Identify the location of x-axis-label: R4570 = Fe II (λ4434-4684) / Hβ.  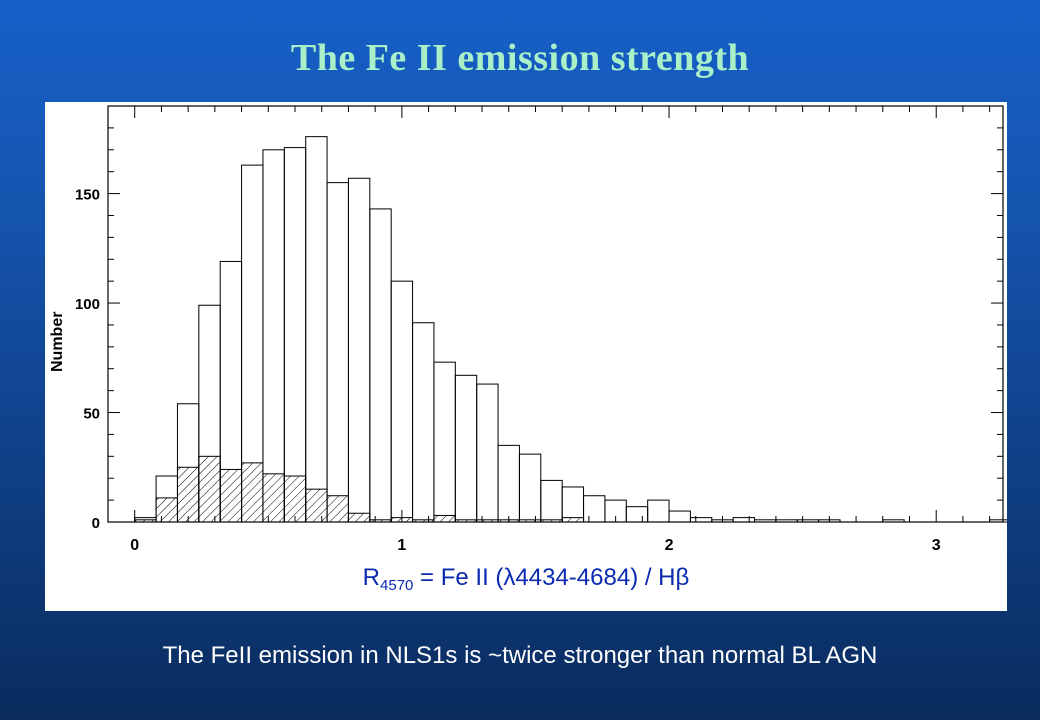
(526, 579).